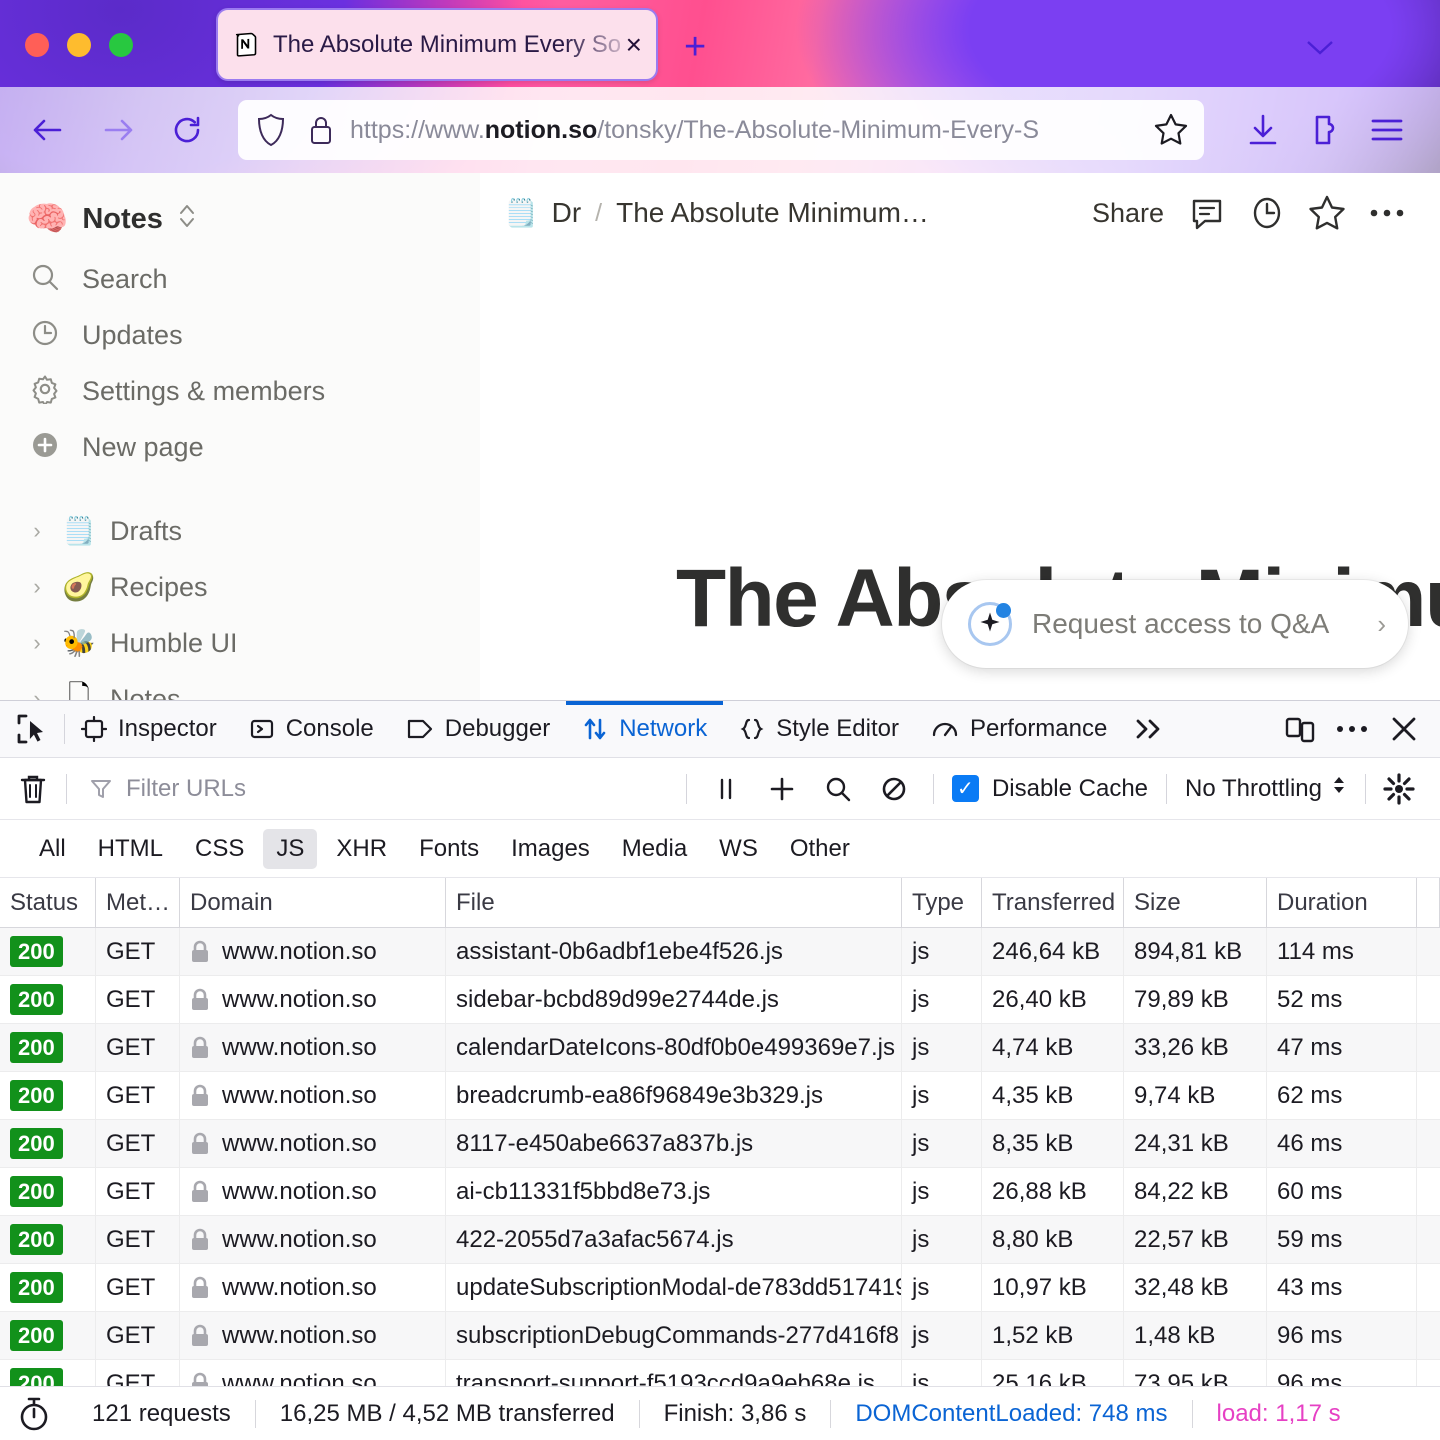 This screenshot has width=1440, height=1440. I want to click on tab-inspector: Inspector, so click(149, 729).